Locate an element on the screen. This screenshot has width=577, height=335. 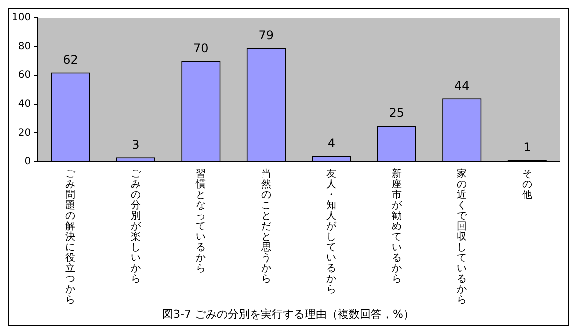
category-label: ごみの分別が楽しいから is located at coordinates (135, 226).